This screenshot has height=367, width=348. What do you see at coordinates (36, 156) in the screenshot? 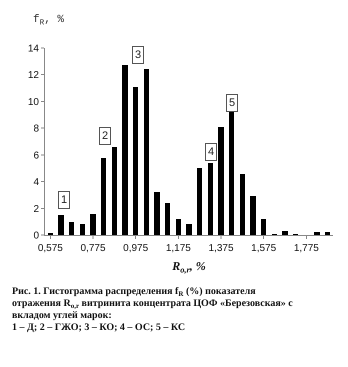
I see `y-tick-label: 6` at bounding box center [36, 156].